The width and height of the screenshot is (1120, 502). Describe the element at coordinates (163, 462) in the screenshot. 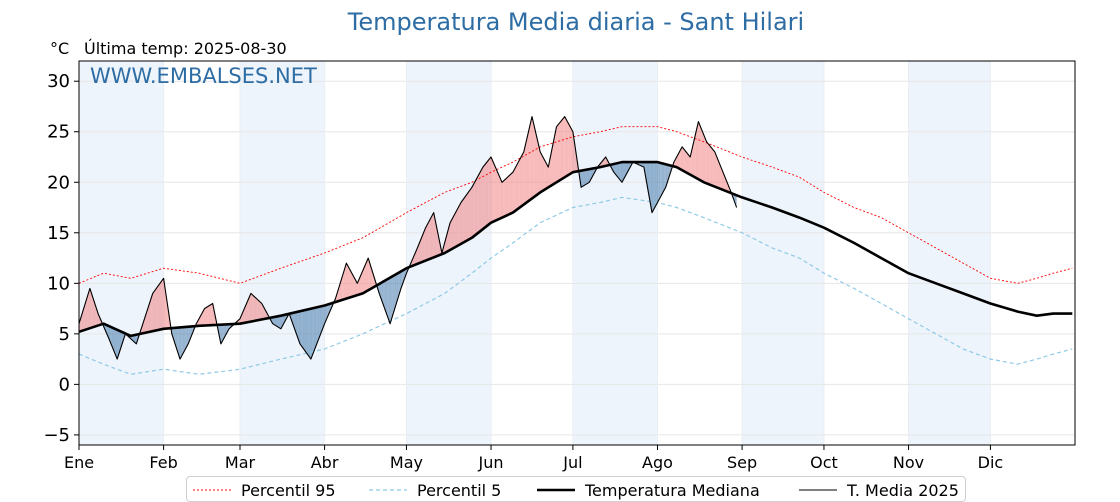

I see `x-tick-label: Feb` at that location.